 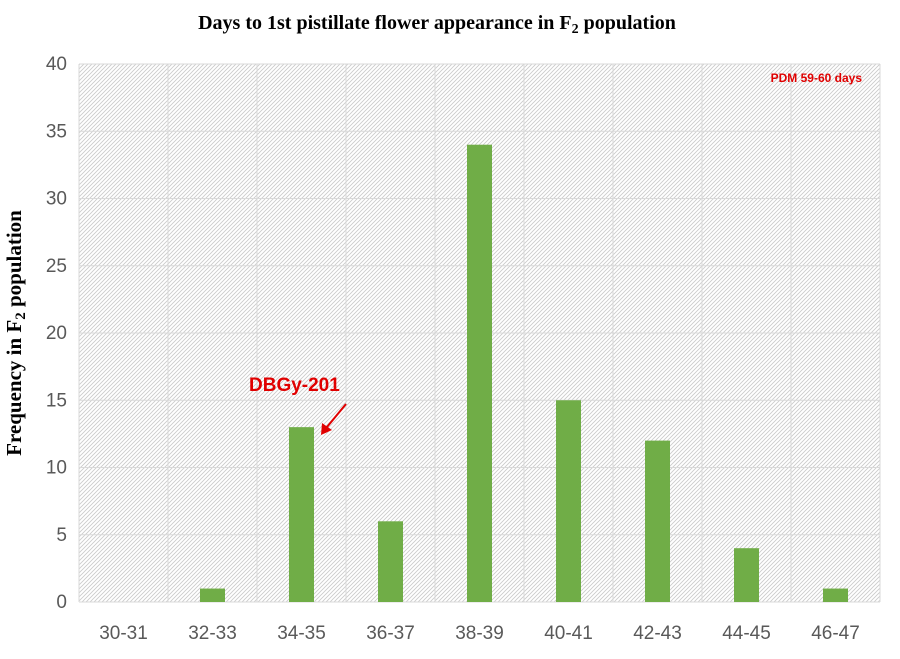 What do you see at coordinates (294, 385) in the screenshot?
I see `dbgy-annotation: DBGy-201` at bounding box center [294, 385].